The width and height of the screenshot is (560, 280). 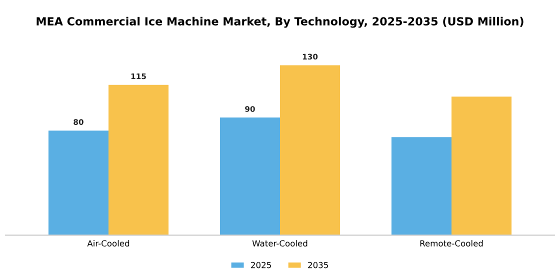 What do you see at coordinates (280, 243) in the screenshot?
I see `x-tick-label: Water-Cooled` at bounding box center [280, 243].